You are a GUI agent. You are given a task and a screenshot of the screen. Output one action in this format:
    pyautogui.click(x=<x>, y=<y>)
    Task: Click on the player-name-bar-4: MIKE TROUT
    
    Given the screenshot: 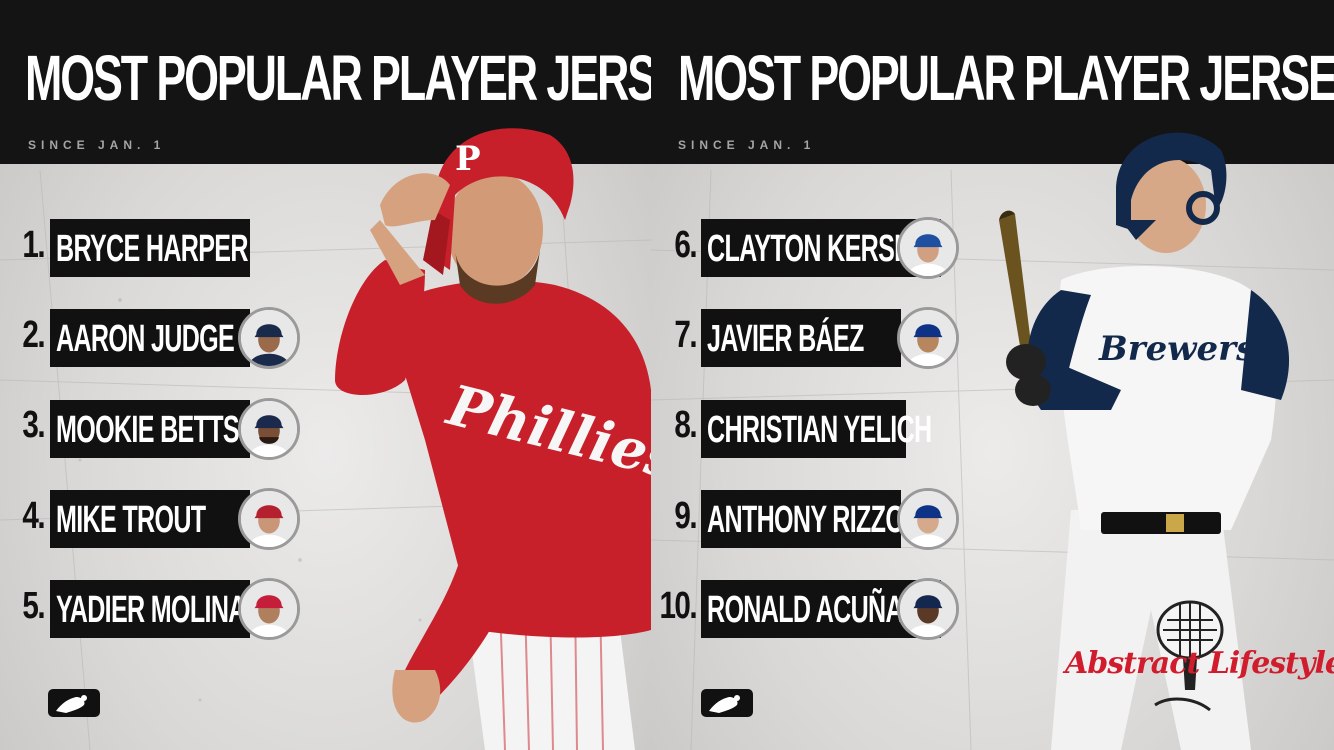 What is the action you would take?
    pyautogui.click(x=150, y=519)
    